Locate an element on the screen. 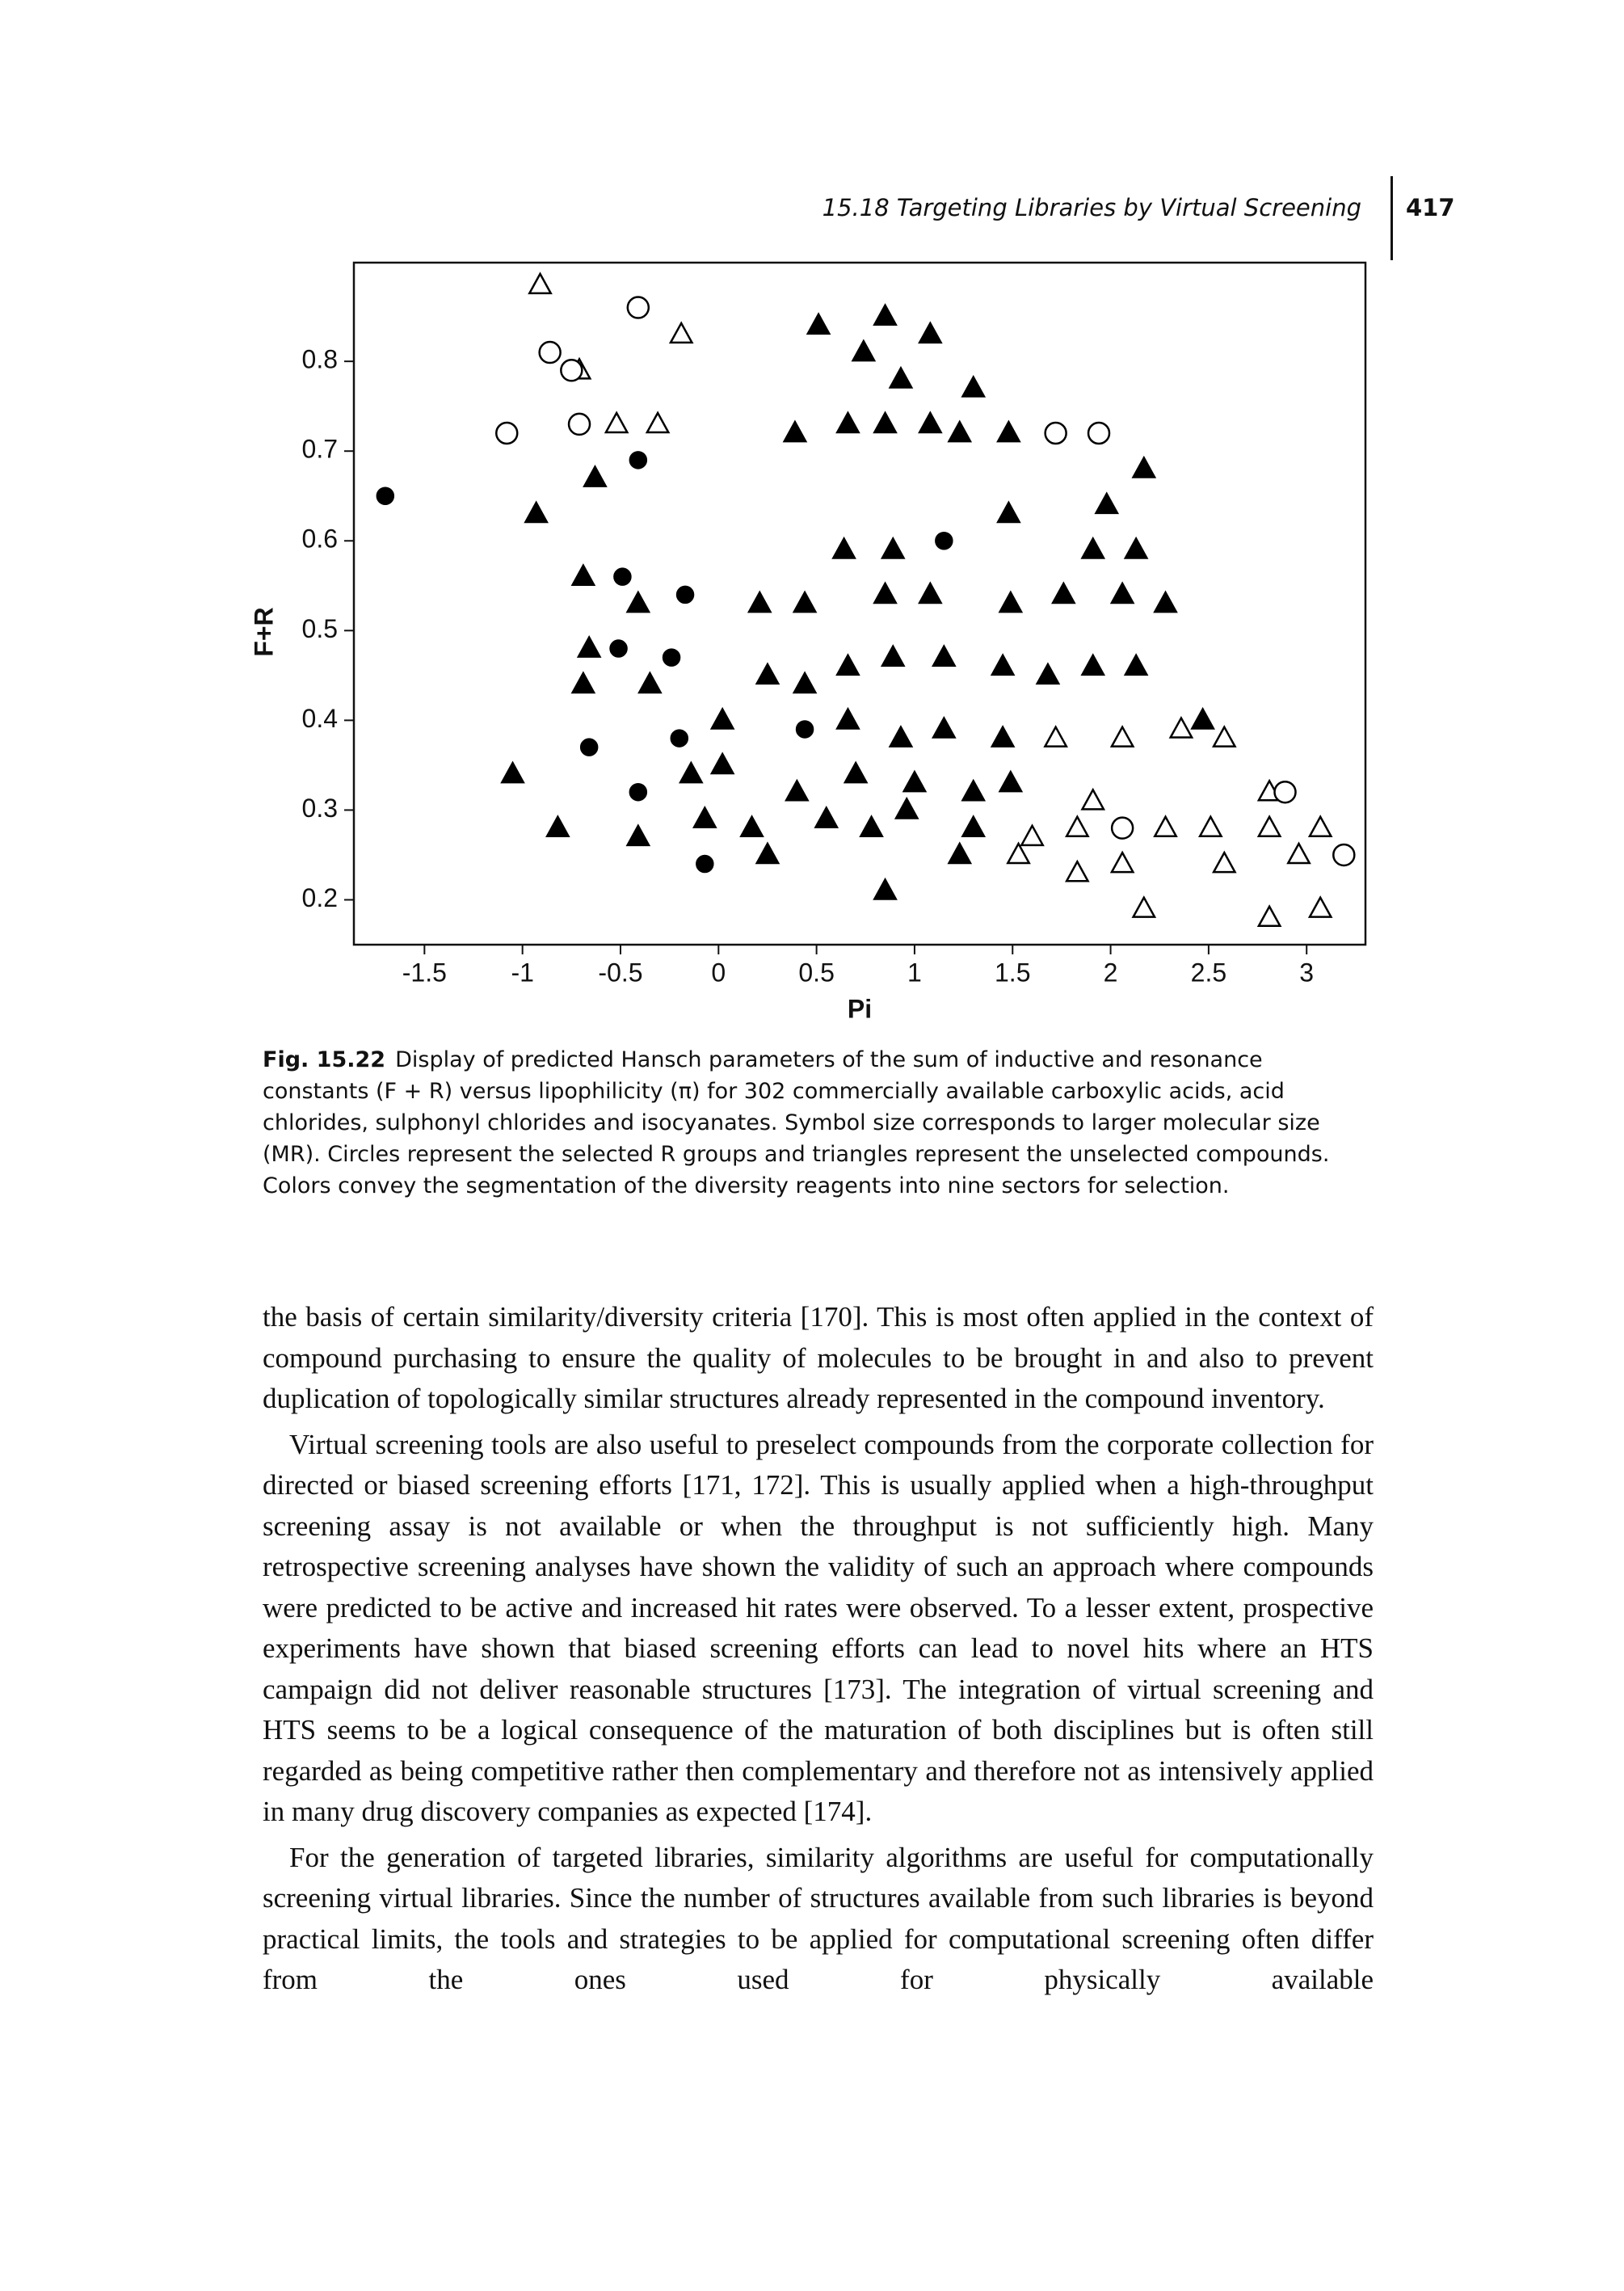  y-tick-label: 0.5 is located at coordinates (320, 628).